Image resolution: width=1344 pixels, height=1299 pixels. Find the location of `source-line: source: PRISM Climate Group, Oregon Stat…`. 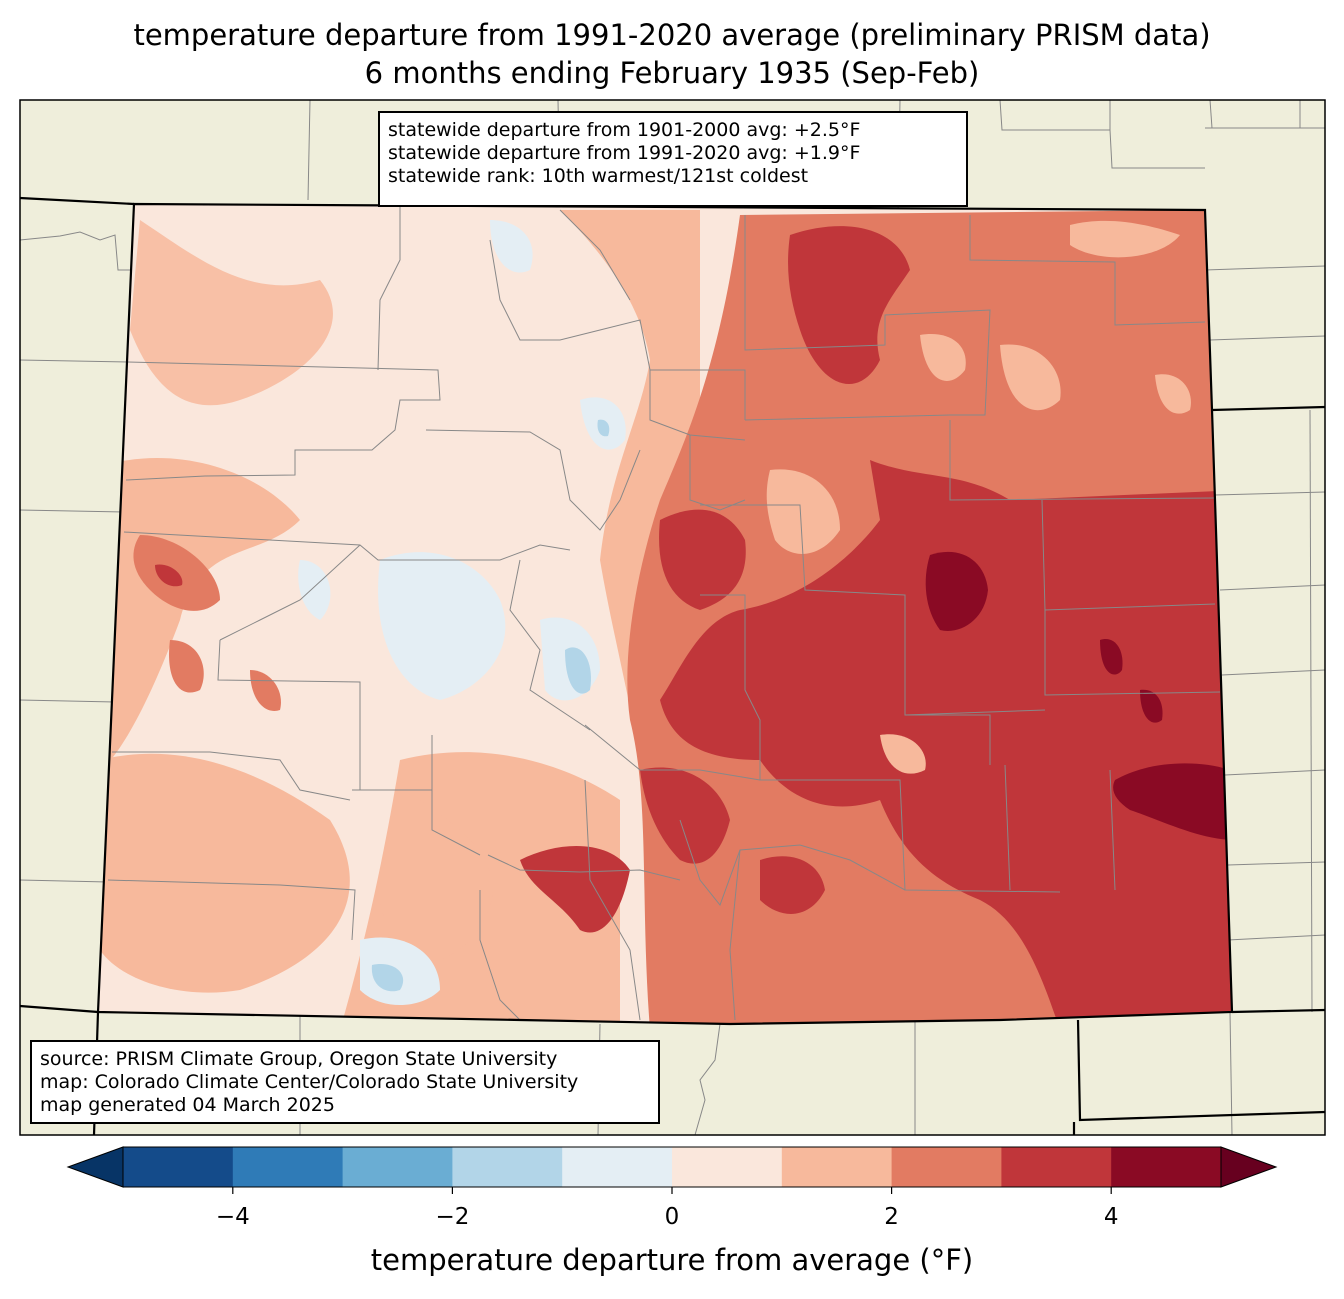

source-line: source: PRISM Climate Group, Oregon Stat… is located at coordinates (299, 1059).